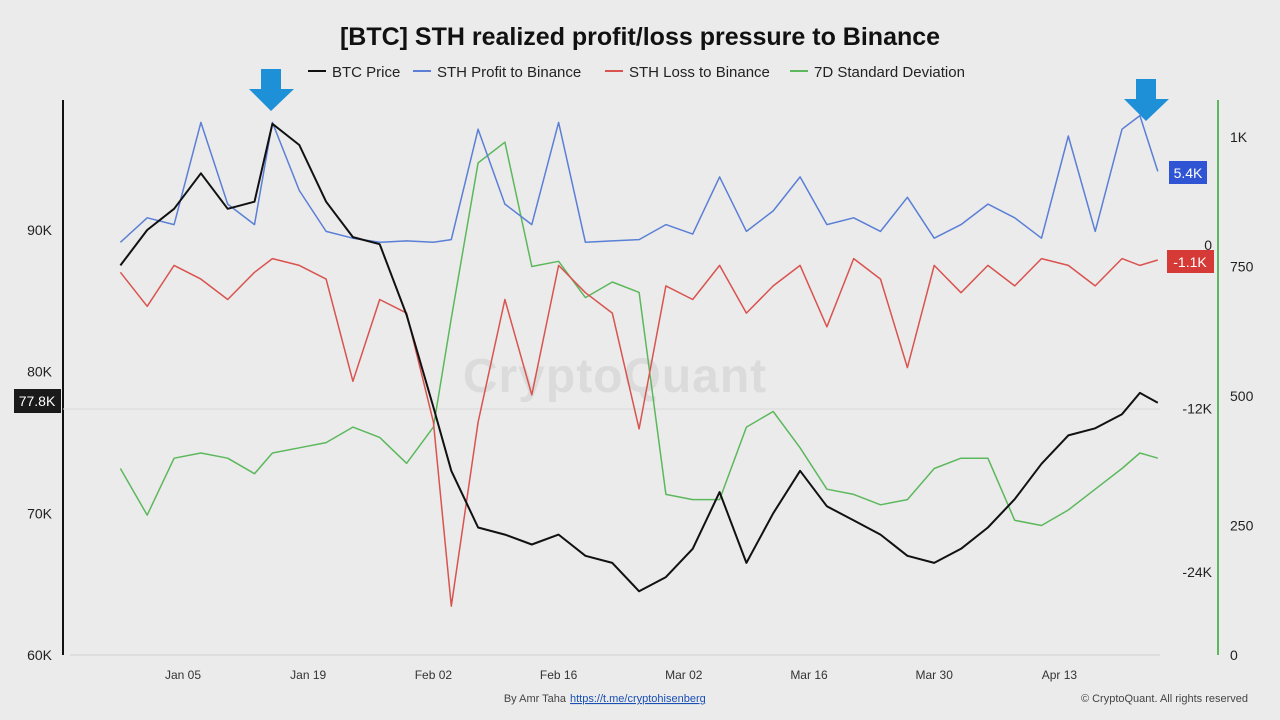 This screenshot has height=720, width=1280. What do you see at coordinates (535, 699) in the screenshot?
I see `footer-author: By Amr Taha` at bounding box center [535, 699].